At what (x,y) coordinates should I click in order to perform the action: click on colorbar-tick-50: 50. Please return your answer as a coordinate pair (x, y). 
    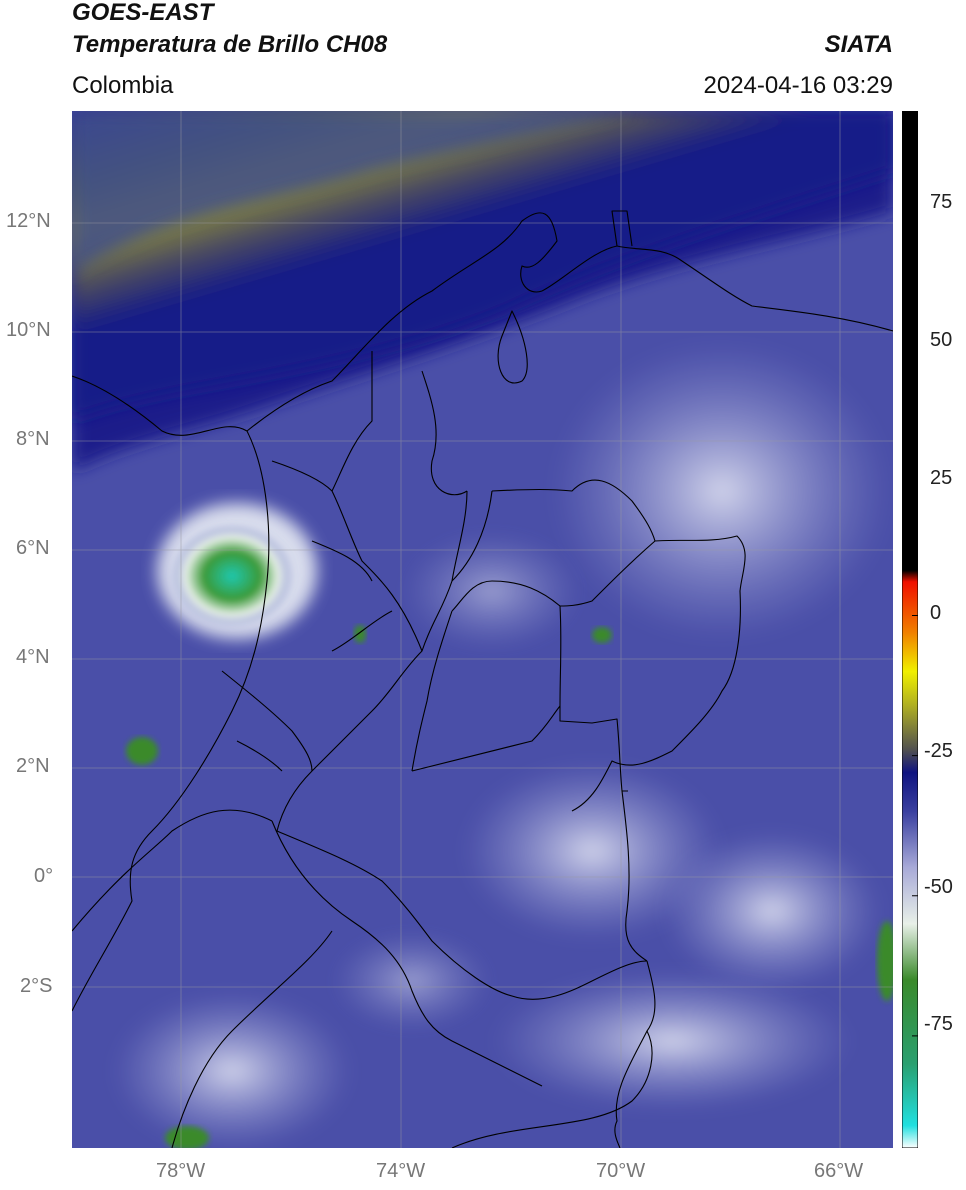
    Looking at the image, I should click on (941, 340).